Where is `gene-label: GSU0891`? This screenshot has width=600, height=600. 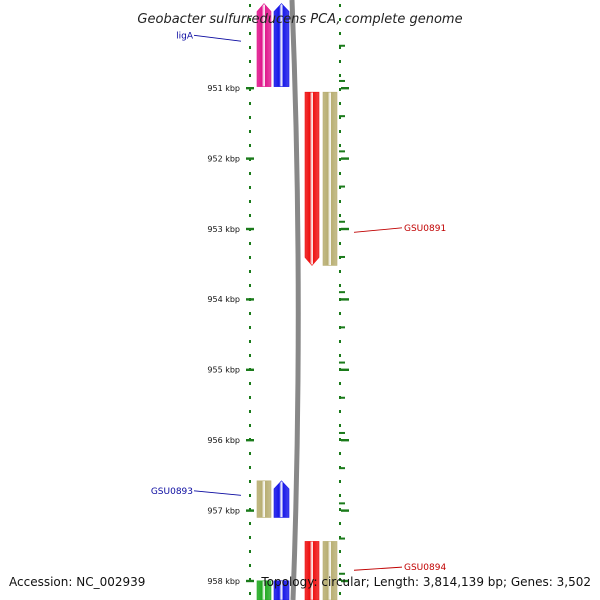 gene-label: GSU0891 is located at coordinates (425, 229).